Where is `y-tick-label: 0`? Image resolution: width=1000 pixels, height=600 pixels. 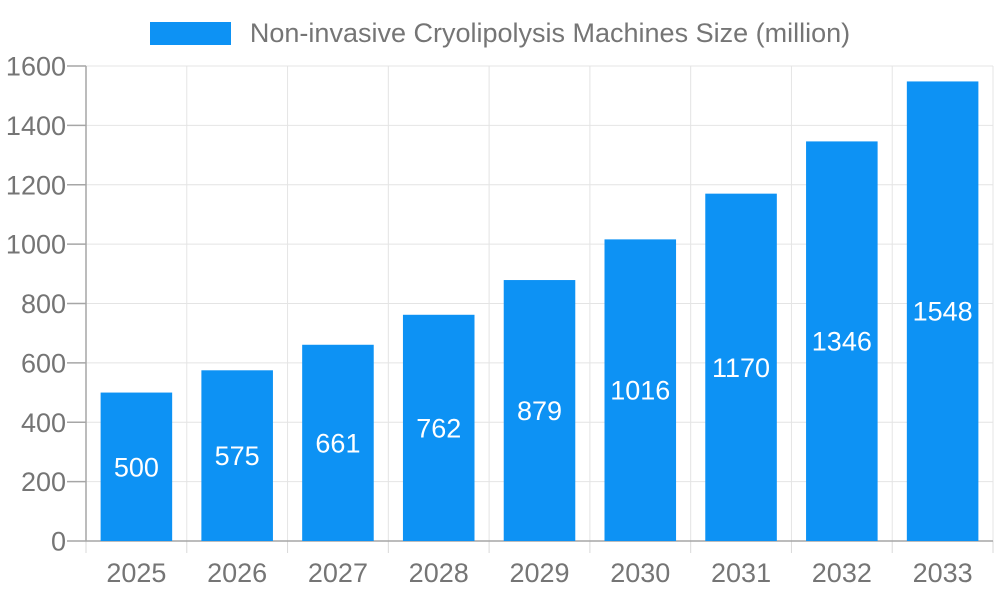 y-tick-label: 0 is located at coordinates (58, 542).